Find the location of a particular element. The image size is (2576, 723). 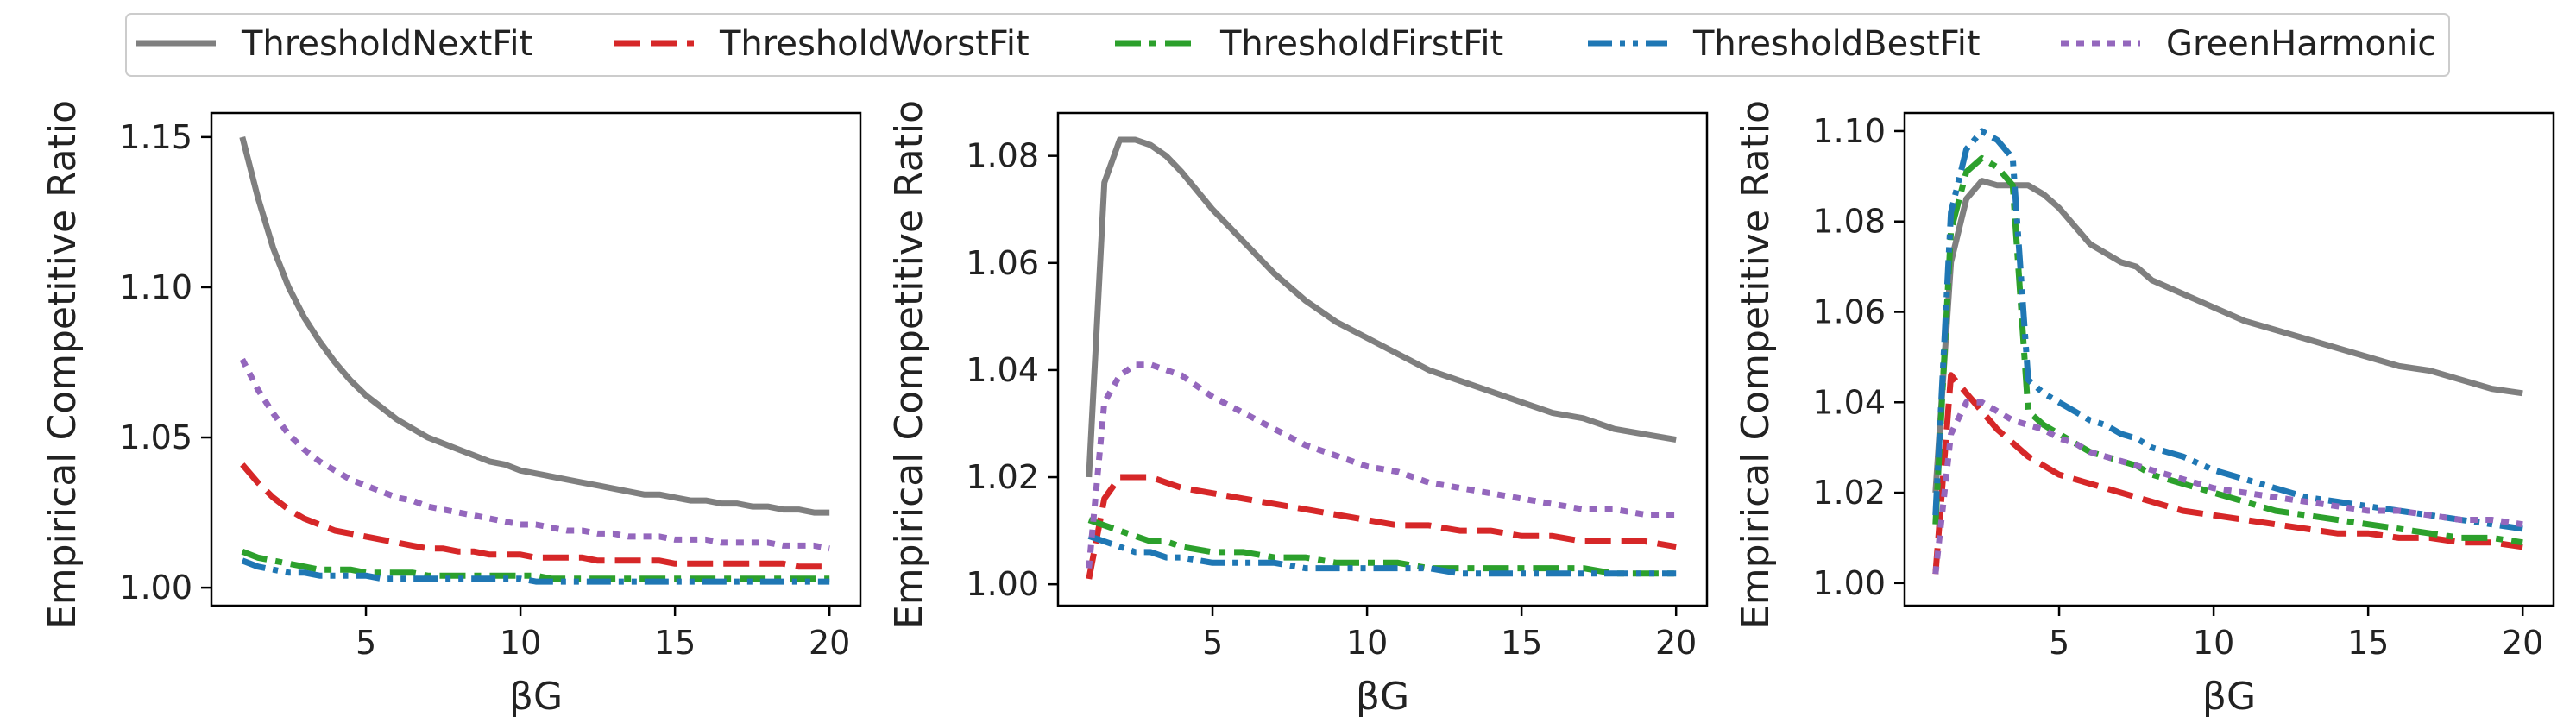

legend-item-threshold-first-fit: ThresholdFirstFit is located at coordinates (1309, 44).